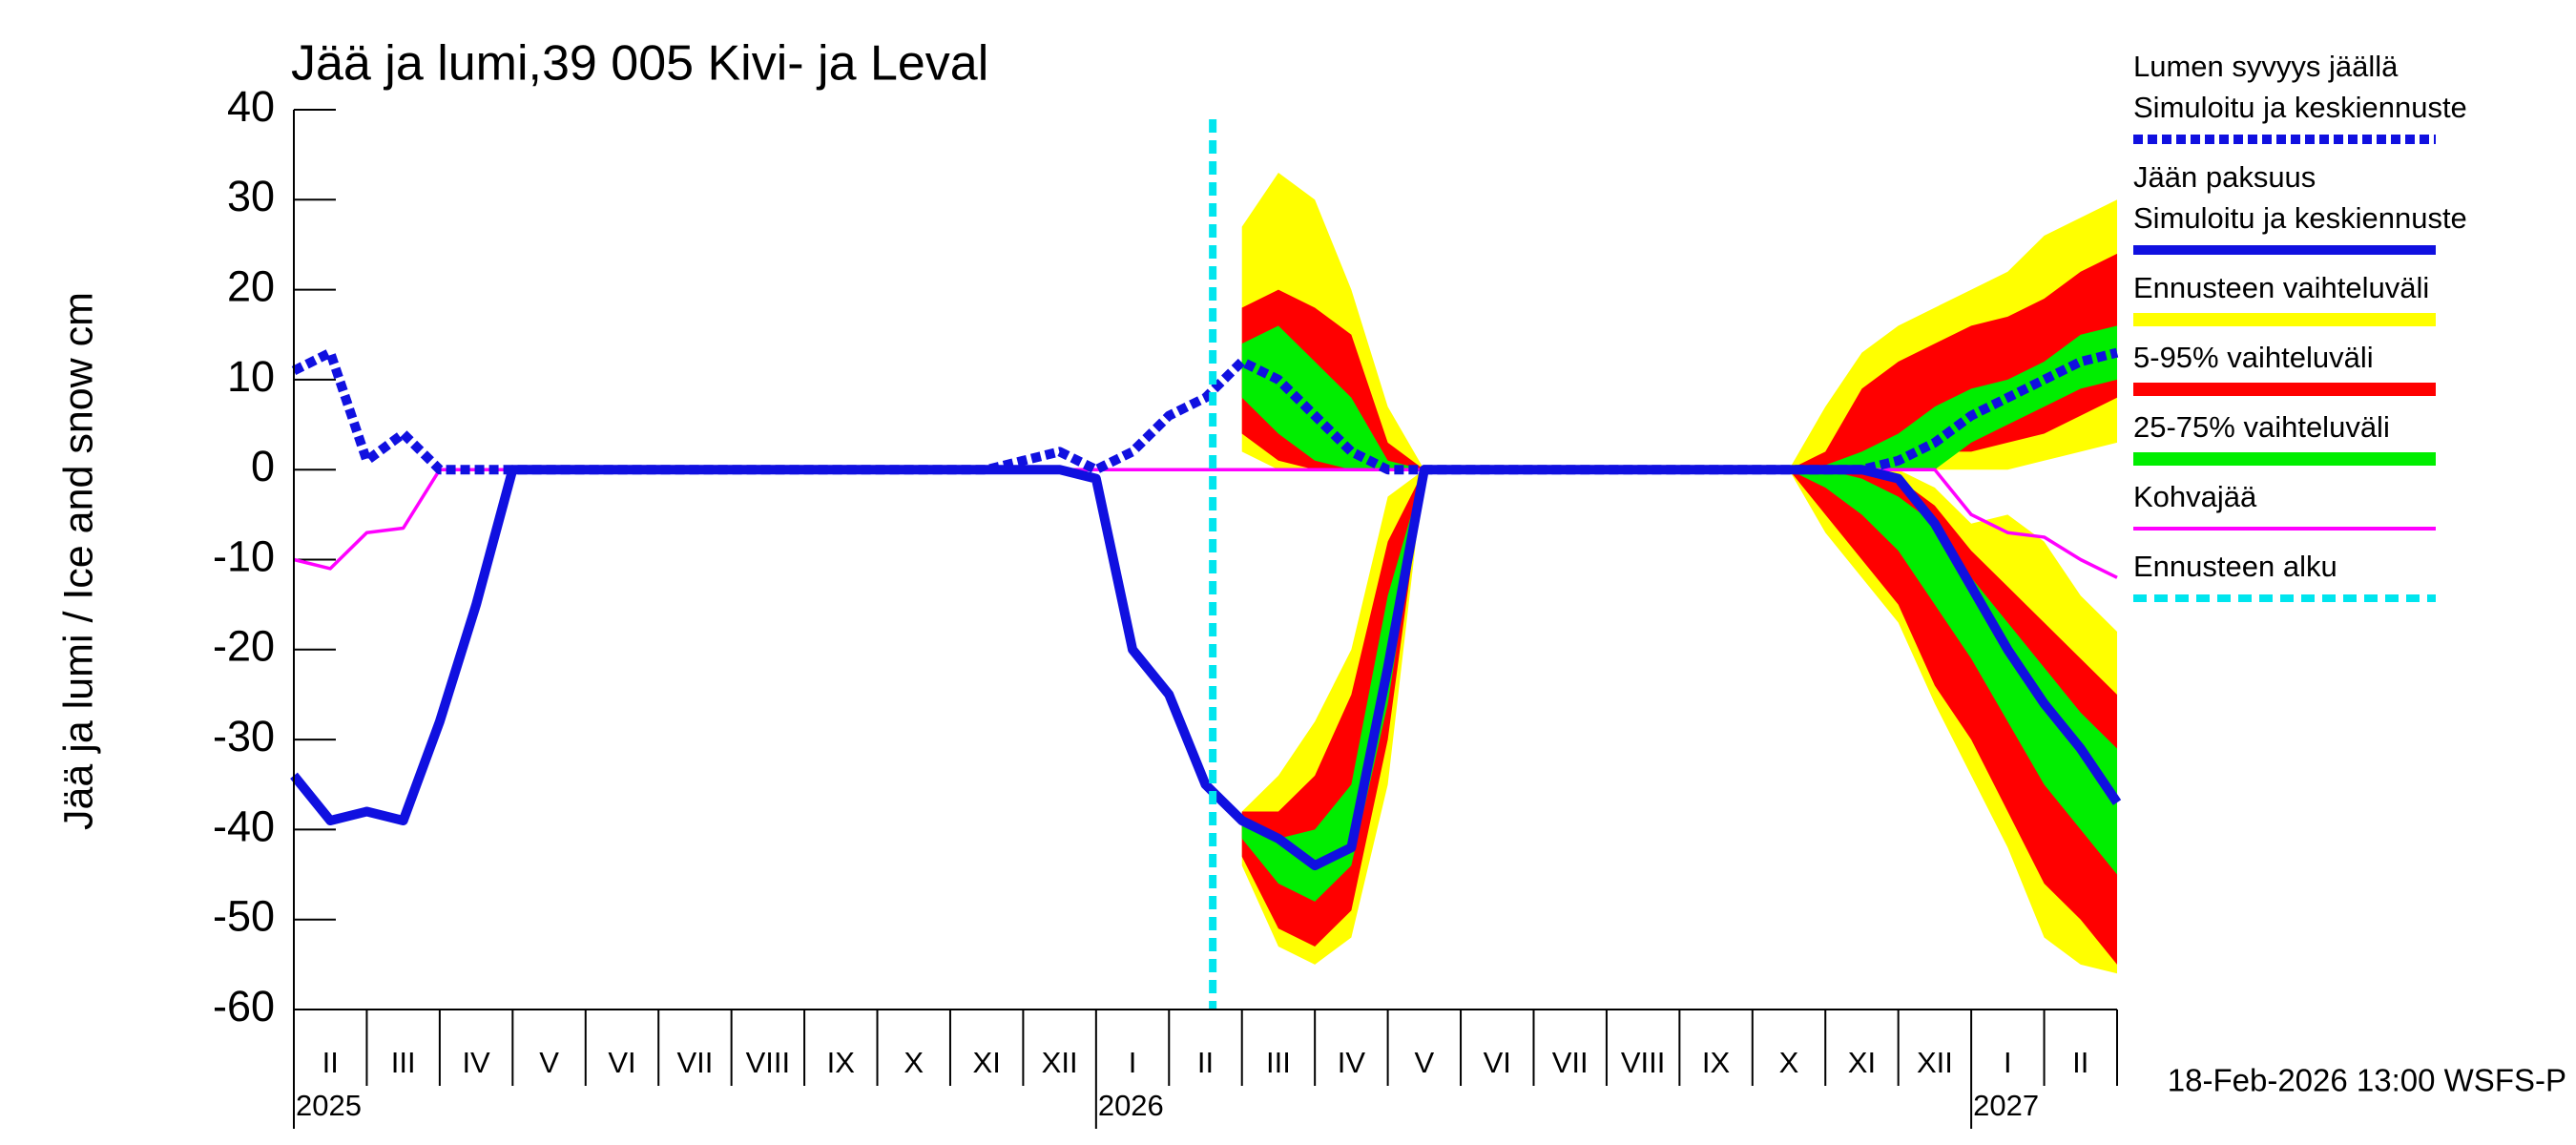 Image resolution: width=2576 pixels, height=1145 pixels. I want to click on y-tick-label: -40, so click(244, 826).